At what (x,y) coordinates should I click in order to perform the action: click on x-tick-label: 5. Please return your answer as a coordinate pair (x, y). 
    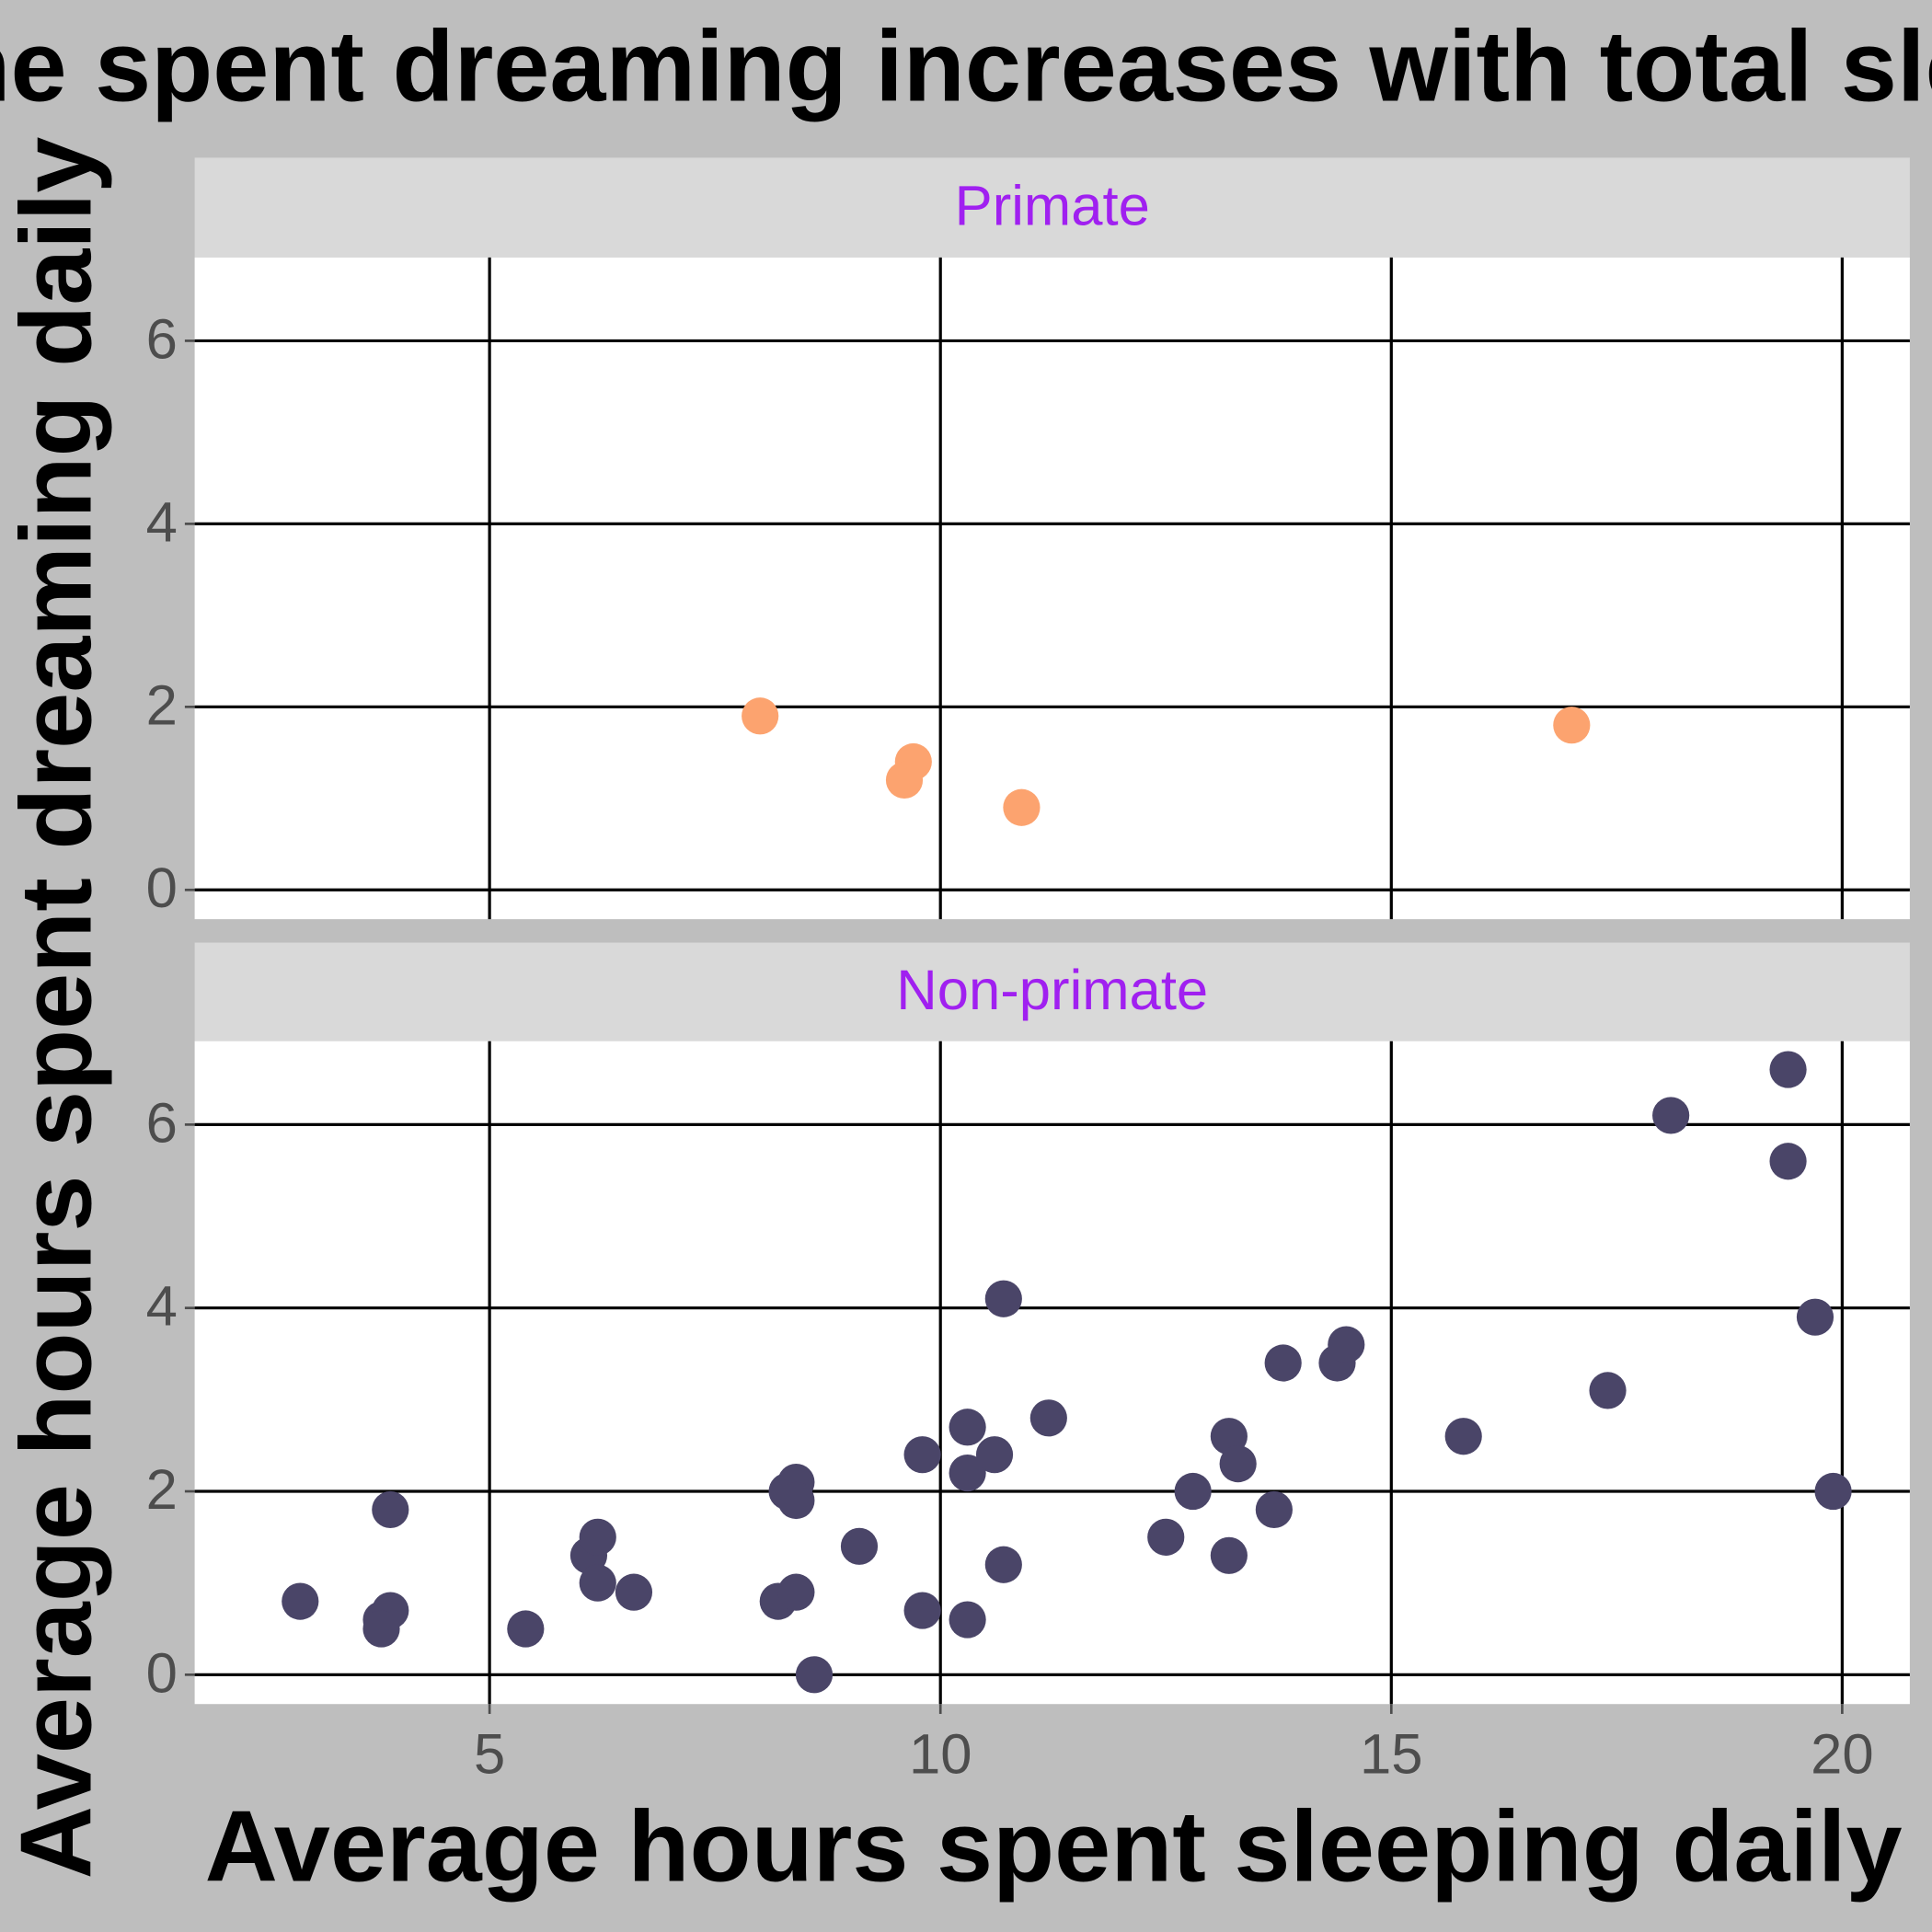
    Looking at the image, I should click on (490, 1754).